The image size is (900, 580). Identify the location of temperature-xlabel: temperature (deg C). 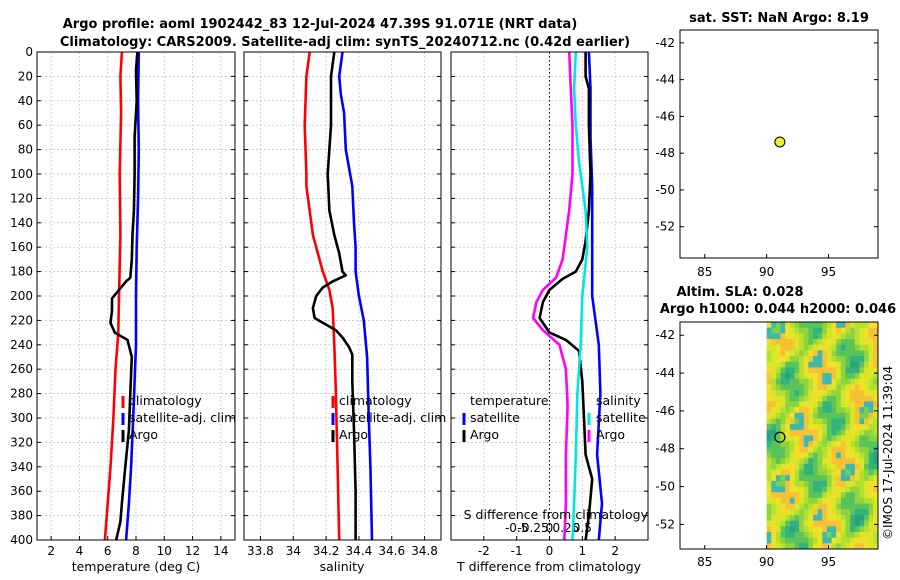
(136, 566).